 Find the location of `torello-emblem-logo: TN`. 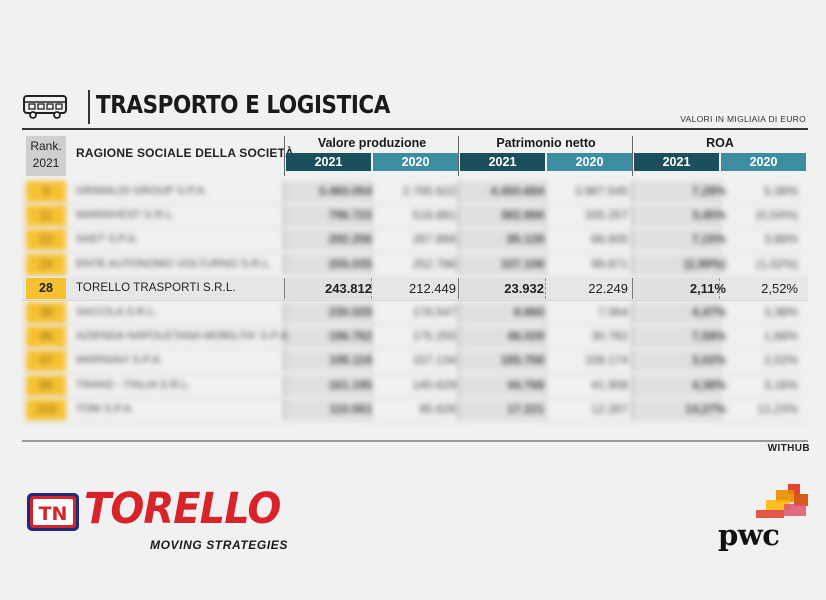

torello-emblem-logo: TN is located at coordinates (53, 512).